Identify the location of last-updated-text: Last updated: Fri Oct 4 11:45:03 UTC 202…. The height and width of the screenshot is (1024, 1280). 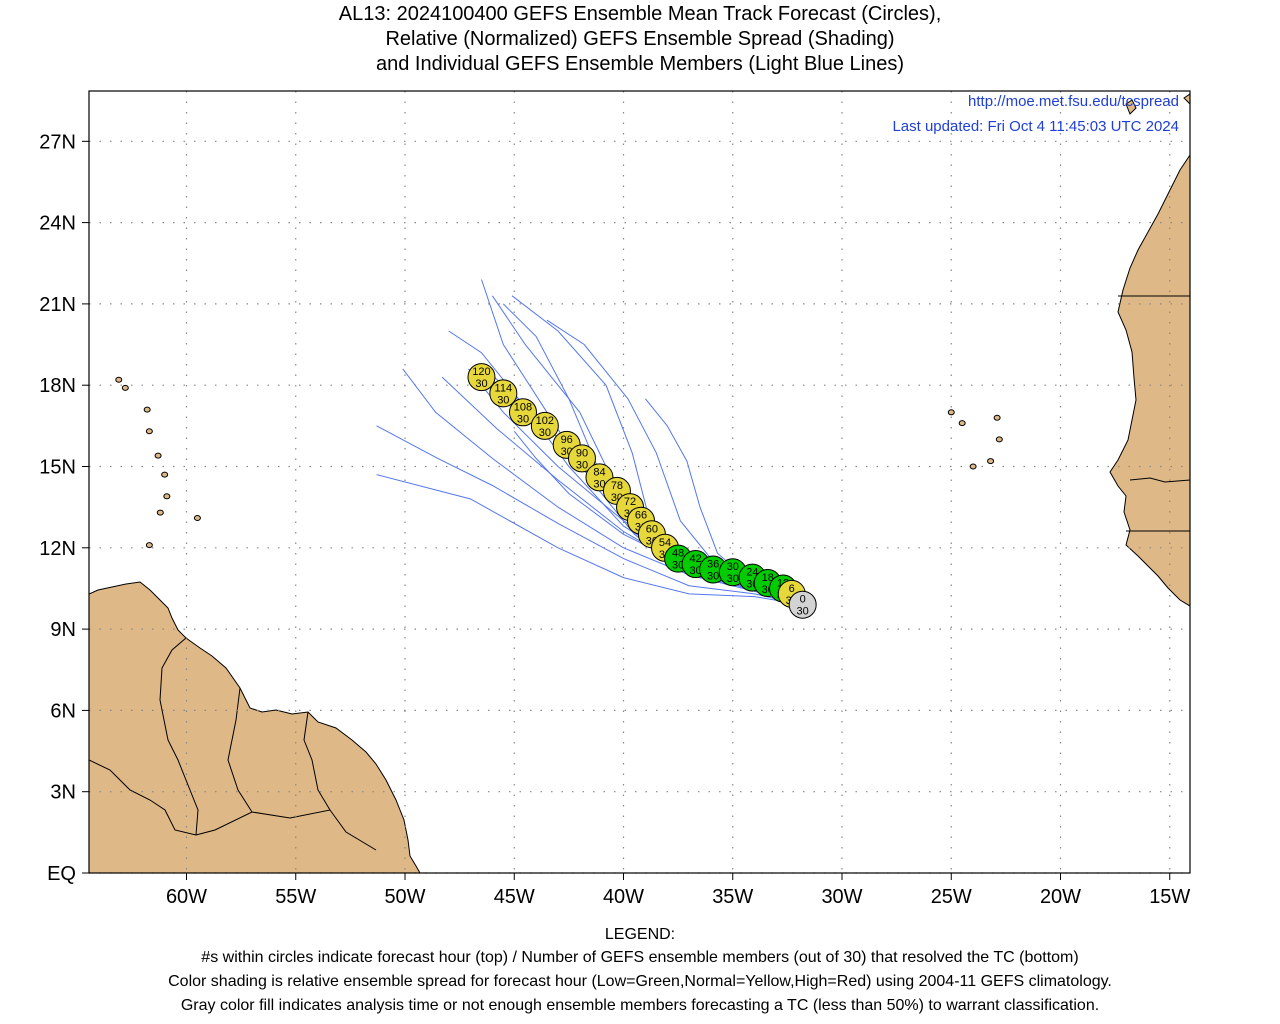
(1035, 126).